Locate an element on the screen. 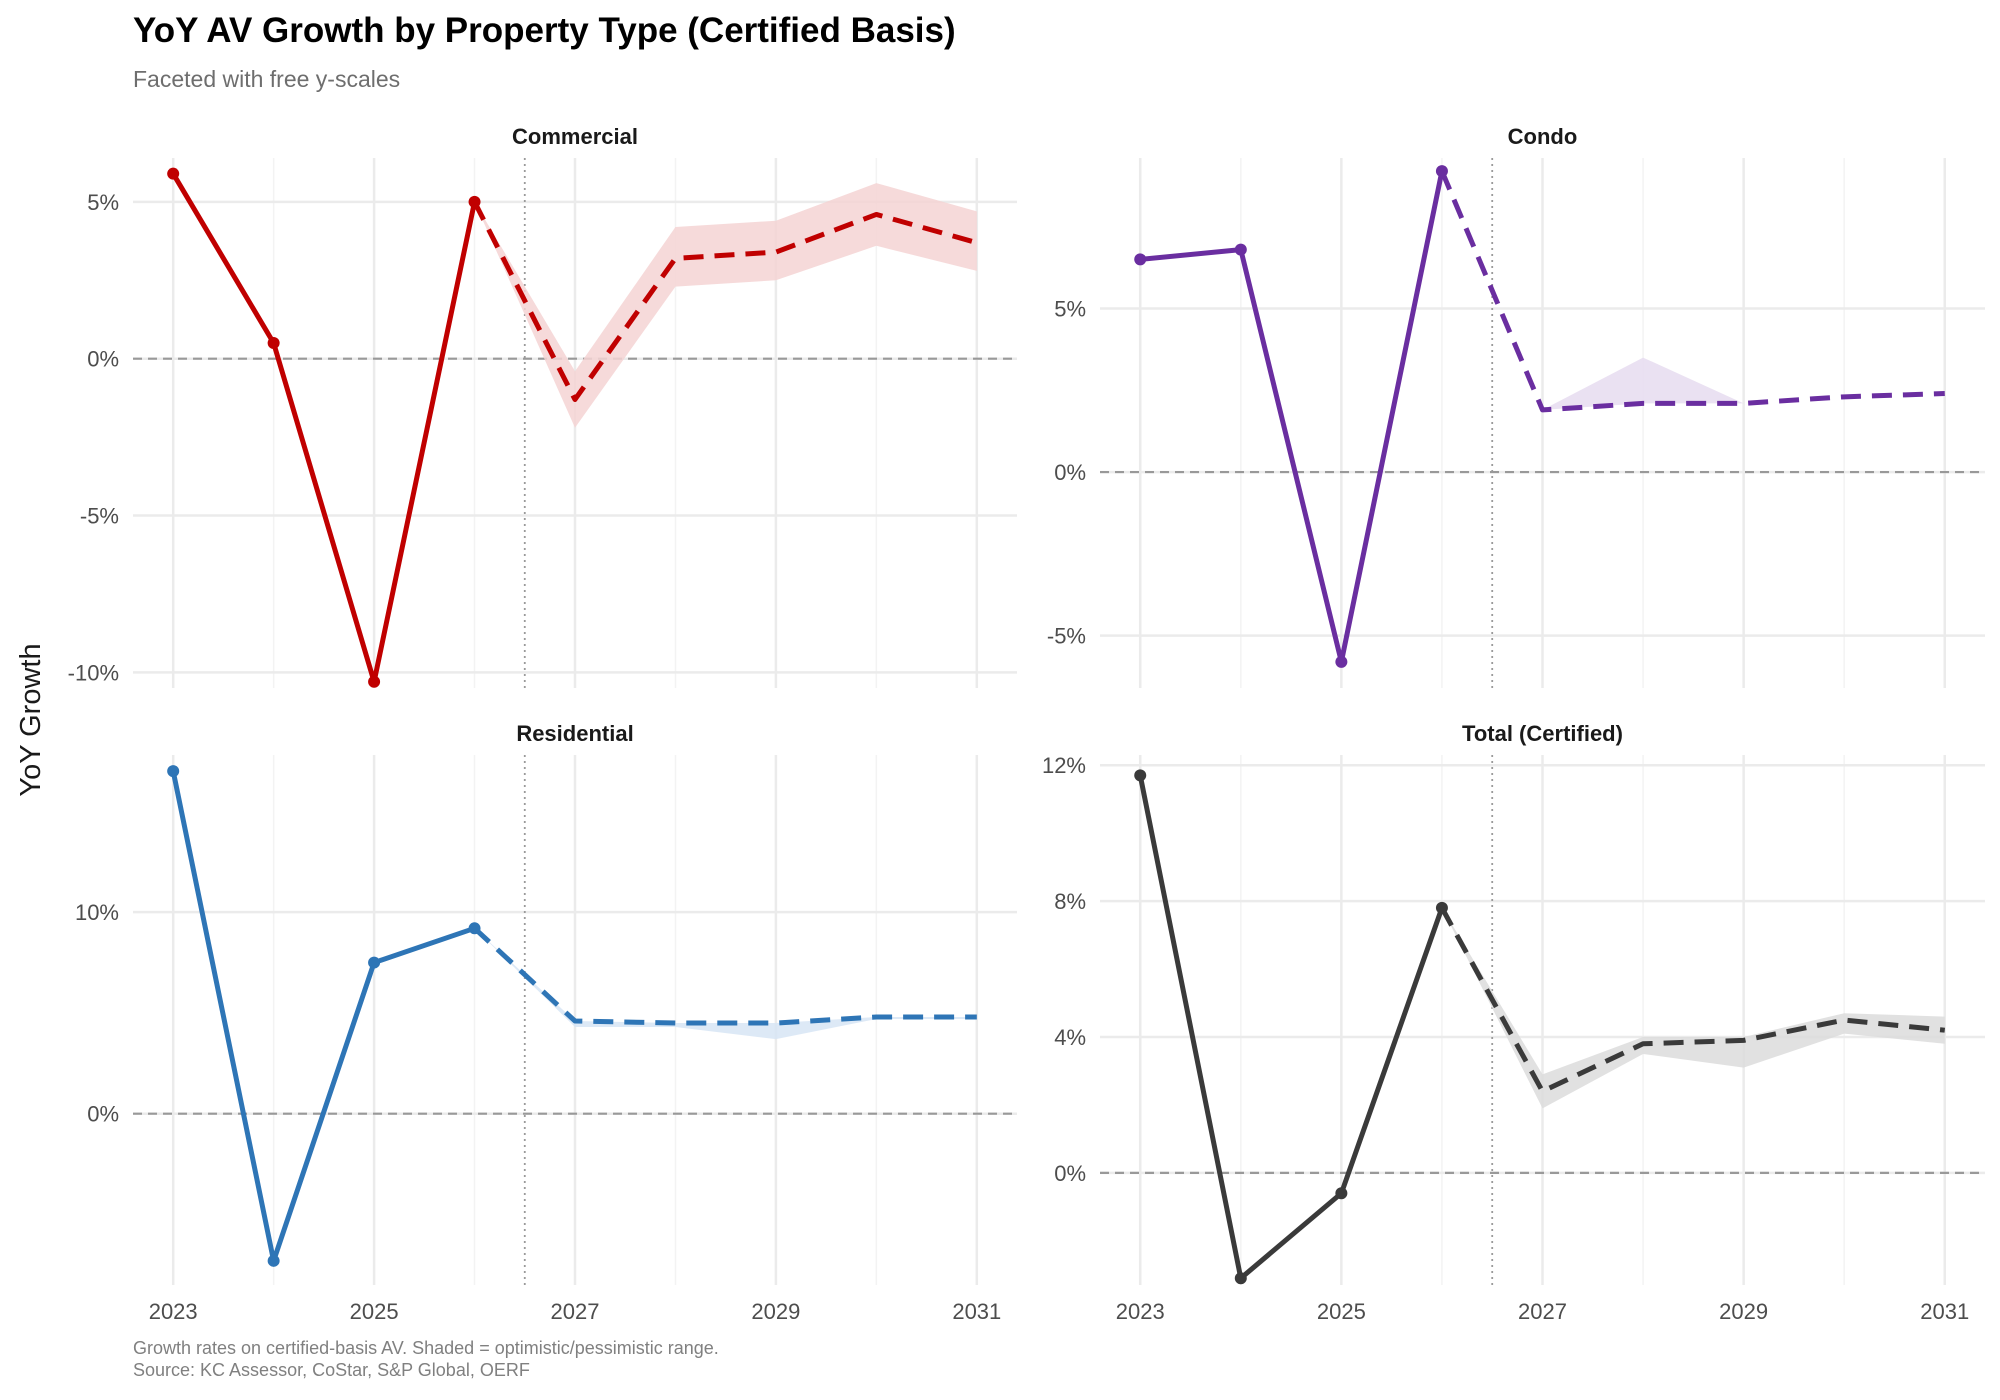 The height and width of the screenshot is (1400, 2000). panel-title-condo: Condo is located at coordinates (1543, 136).